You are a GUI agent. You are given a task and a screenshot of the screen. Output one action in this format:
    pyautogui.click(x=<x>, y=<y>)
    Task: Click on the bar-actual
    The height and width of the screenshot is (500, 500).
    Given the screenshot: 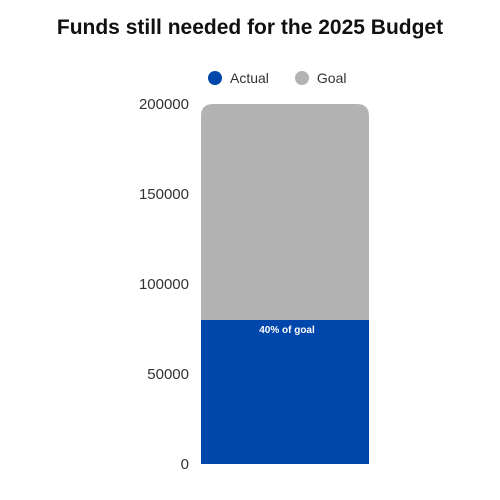 What is the action you would take?
    pyautogui.click(x=285, y=392)
    